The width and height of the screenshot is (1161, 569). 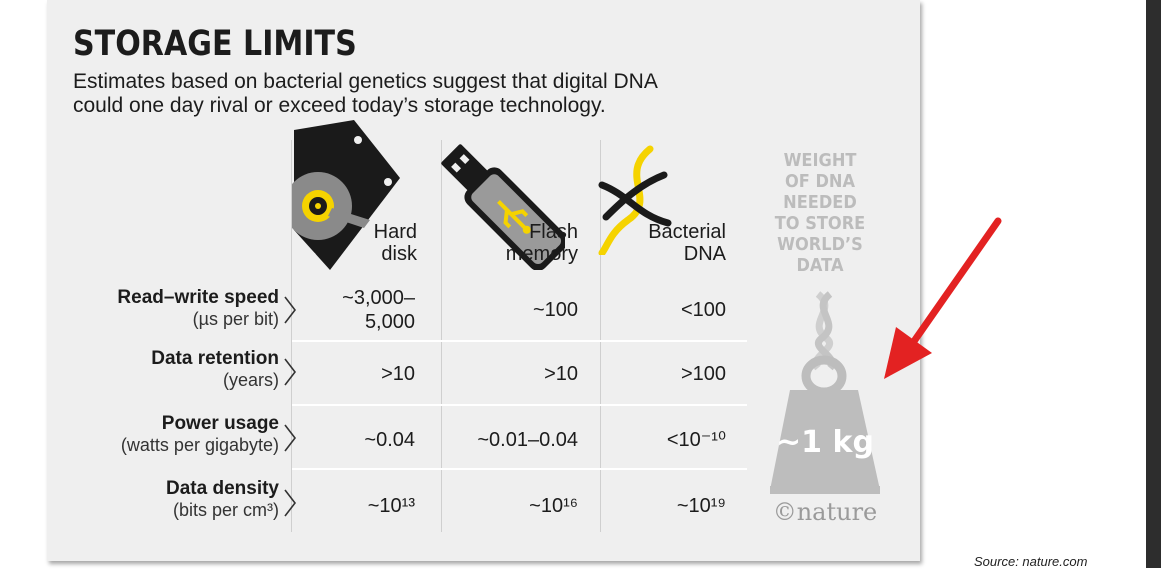 What do you see at coordinates (503, 207) in the screenshot?
I see `usb-flash-drive-icon` at bounding box center [503, 207].